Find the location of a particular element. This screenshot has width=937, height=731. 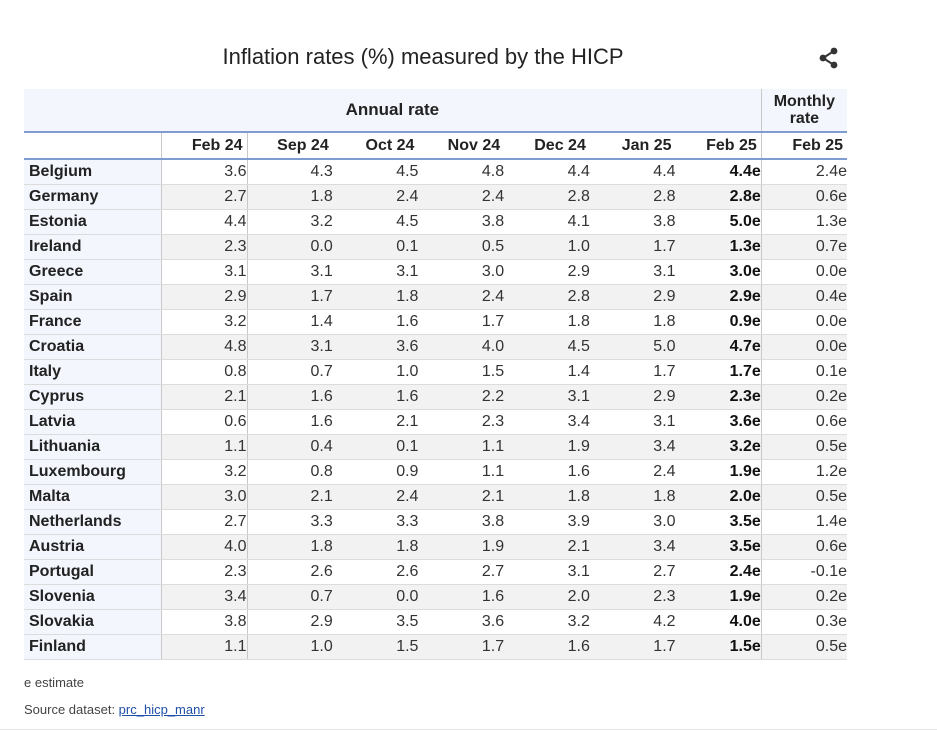

annual-rate-cell: 2.3e is located at coordinates (718, 397).